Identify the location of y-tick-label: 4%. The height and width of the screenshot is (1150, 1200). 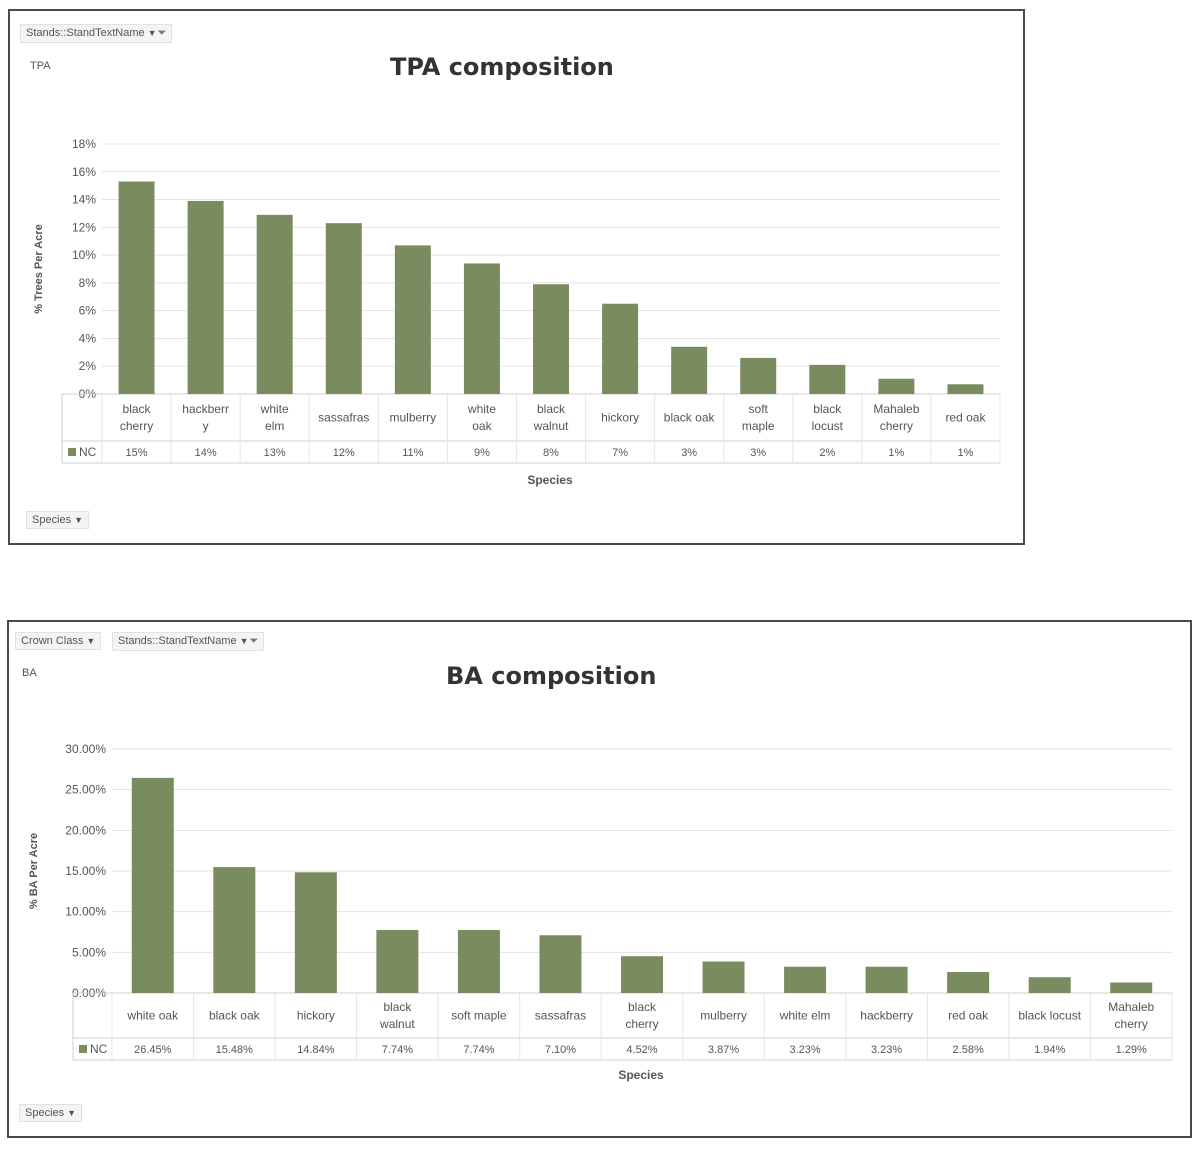
(88, 338).